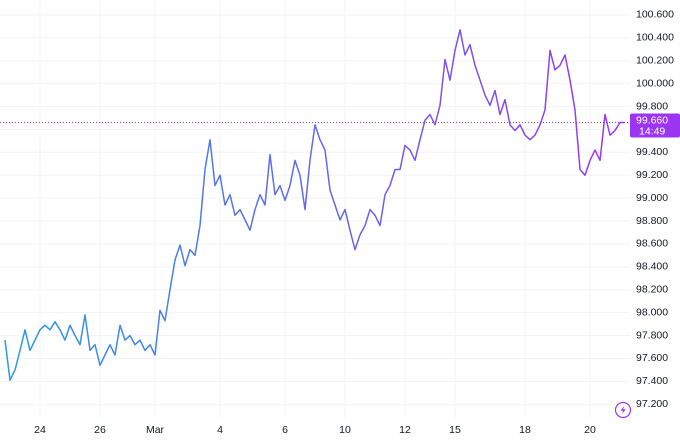 This screenshot has width=680, height=442. What do you see at coordinates (652, 267) in the screenshot?
I see `y-tick-label: 98.400` at bounding box center [652, 267].